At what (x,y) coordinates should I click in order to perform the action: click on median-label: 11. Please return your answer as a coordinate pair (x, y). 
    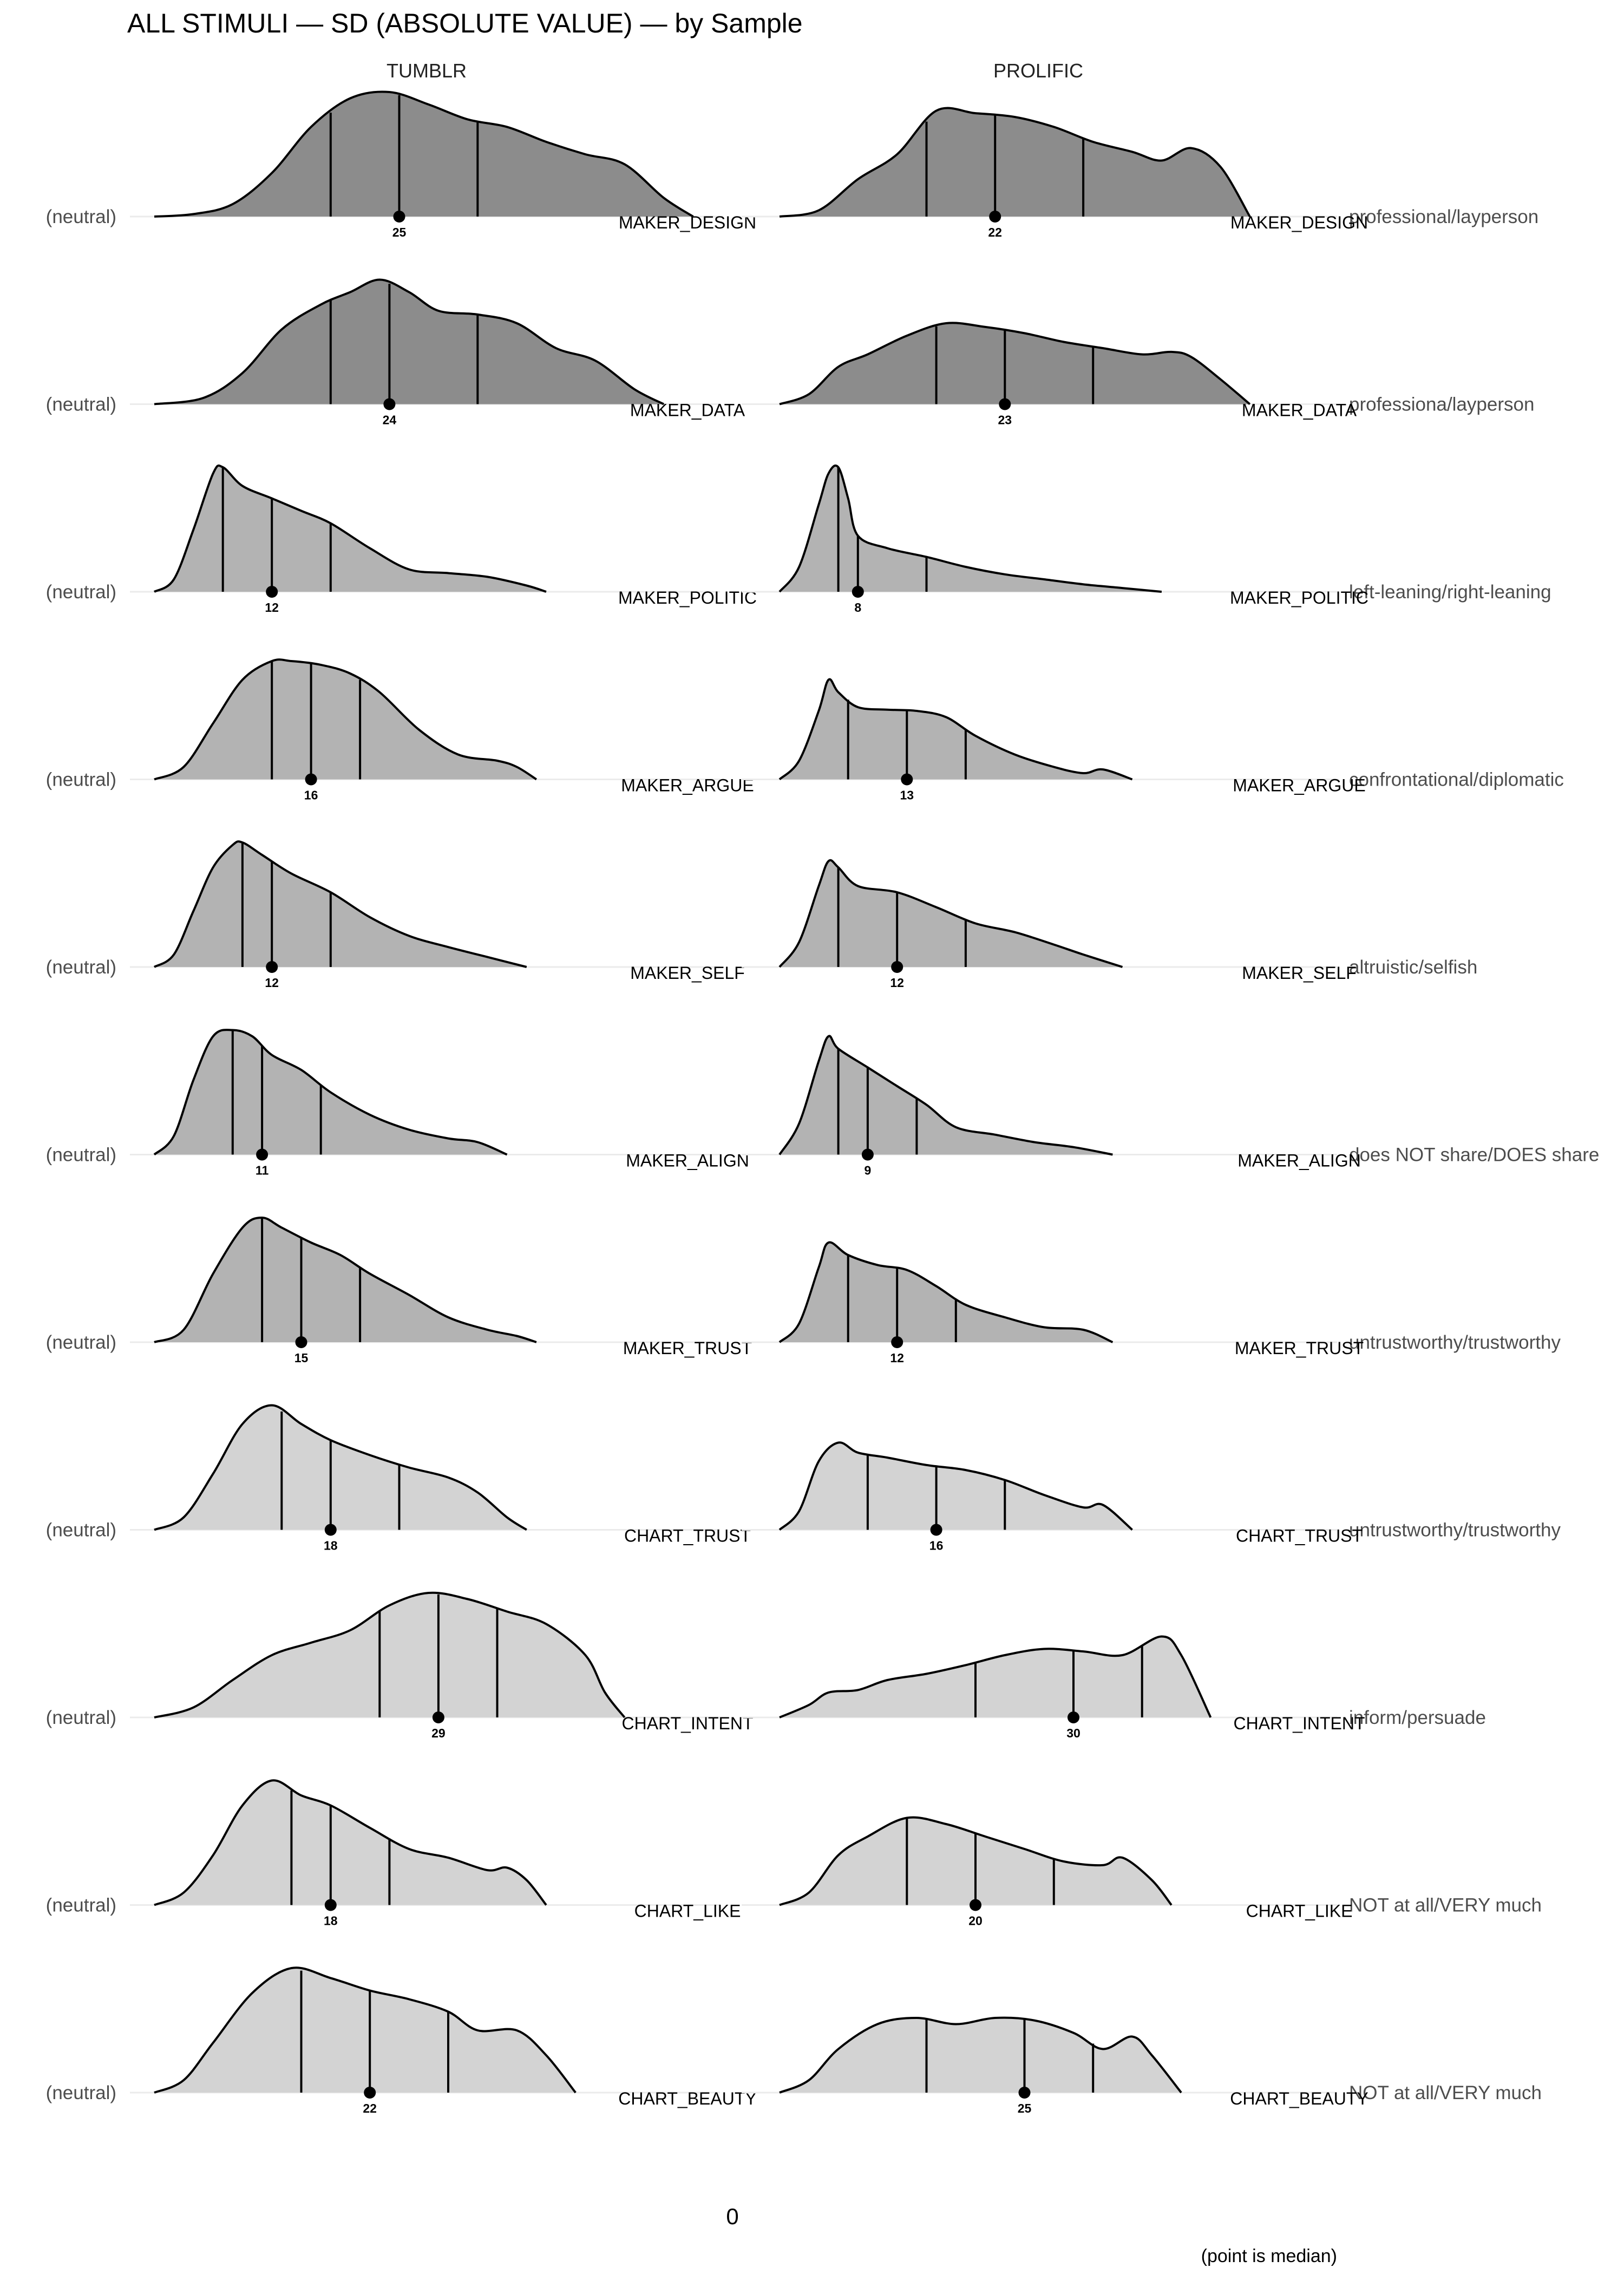
    Looking at the image, I should click on (262, 1171).